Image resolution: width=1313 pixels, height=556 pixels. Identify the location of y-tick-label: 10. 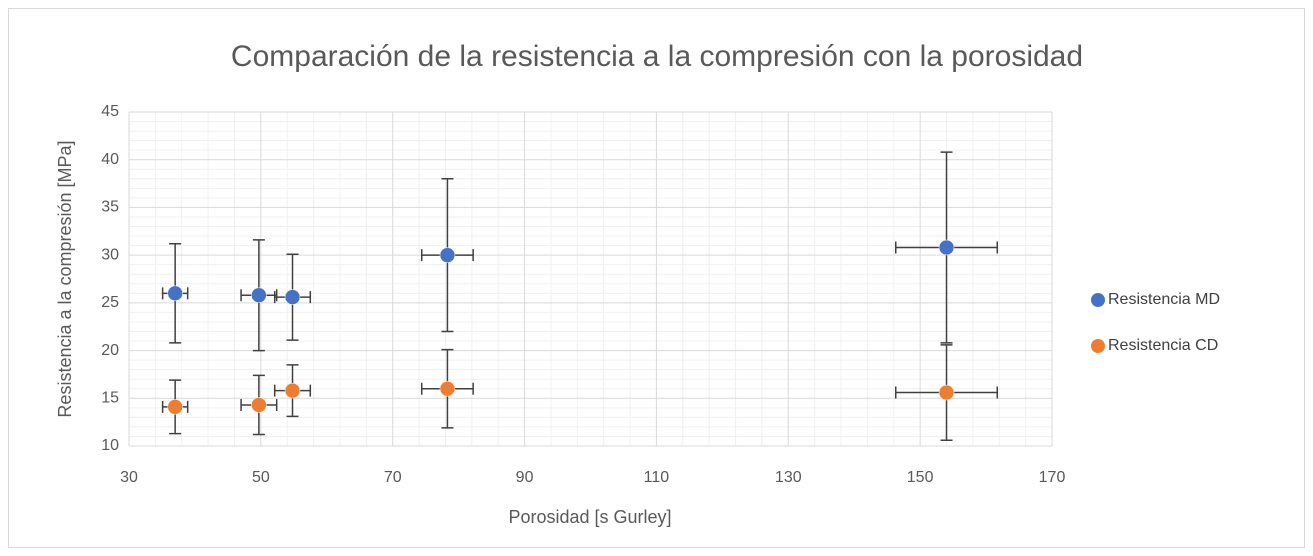
(110, 445).